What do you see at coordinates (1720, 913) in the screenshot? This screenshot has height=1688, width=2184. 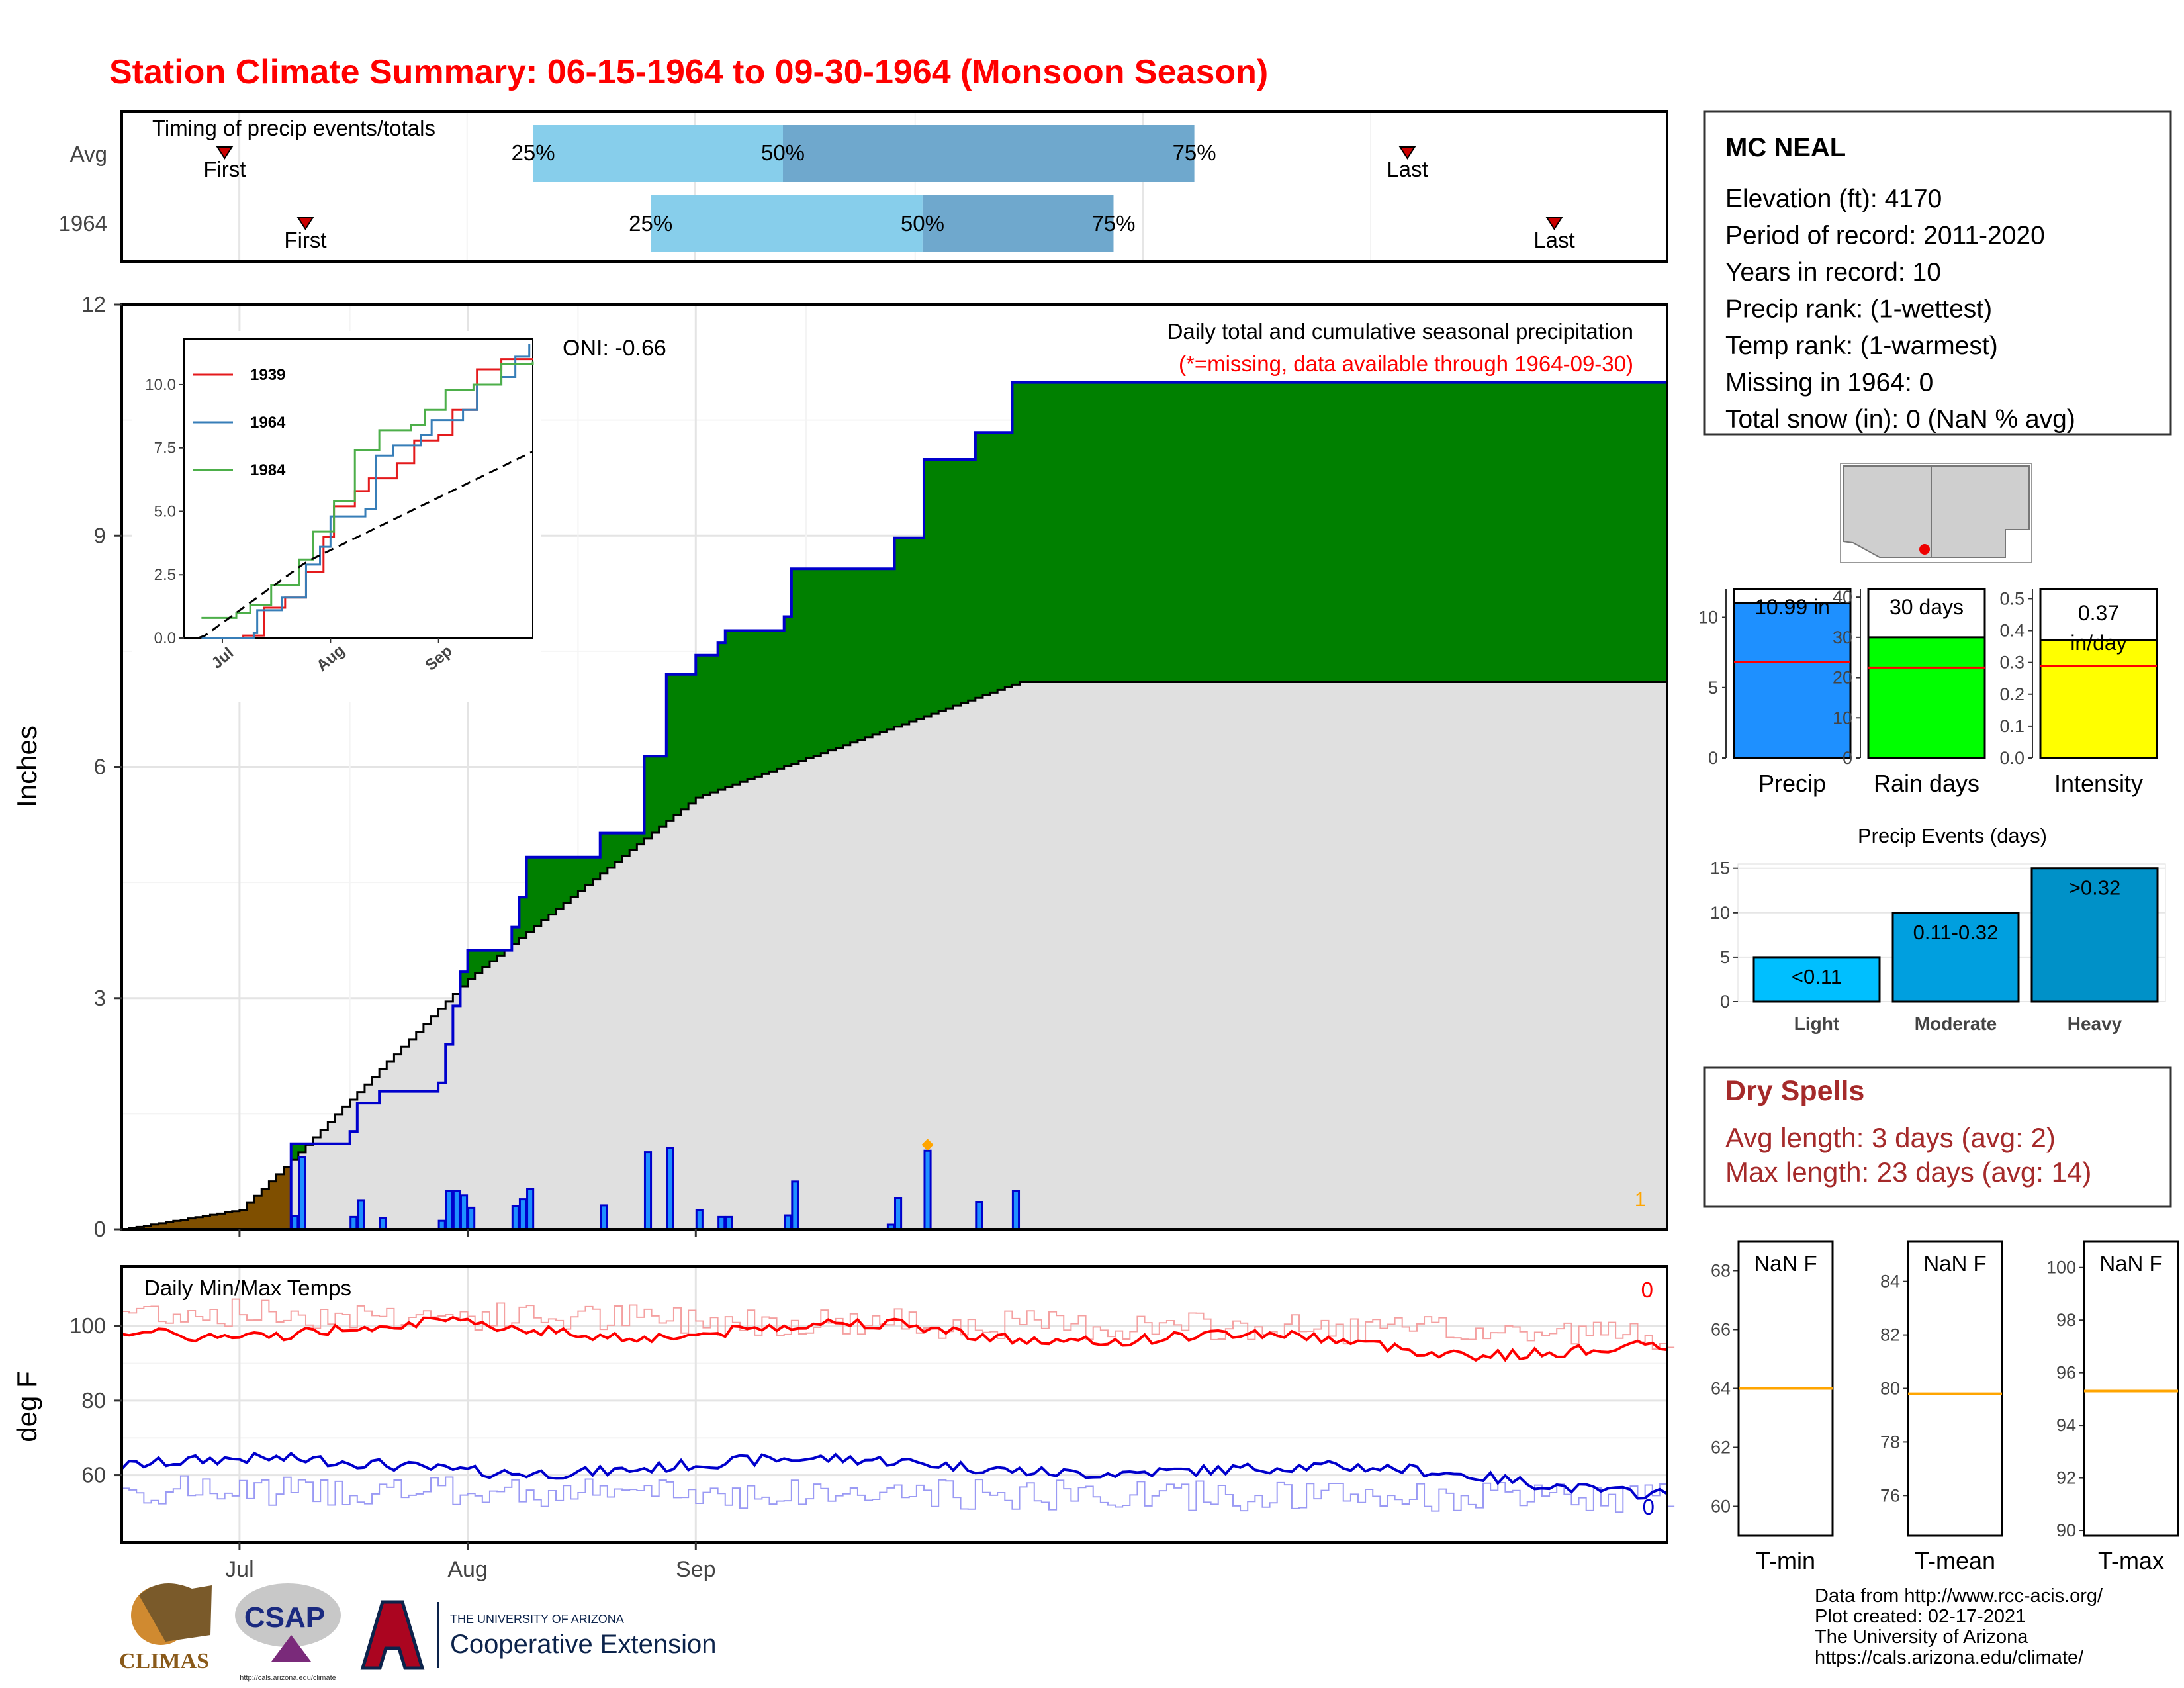 I see `events-ytick-2: 10` at bounding box center [1720, 913].